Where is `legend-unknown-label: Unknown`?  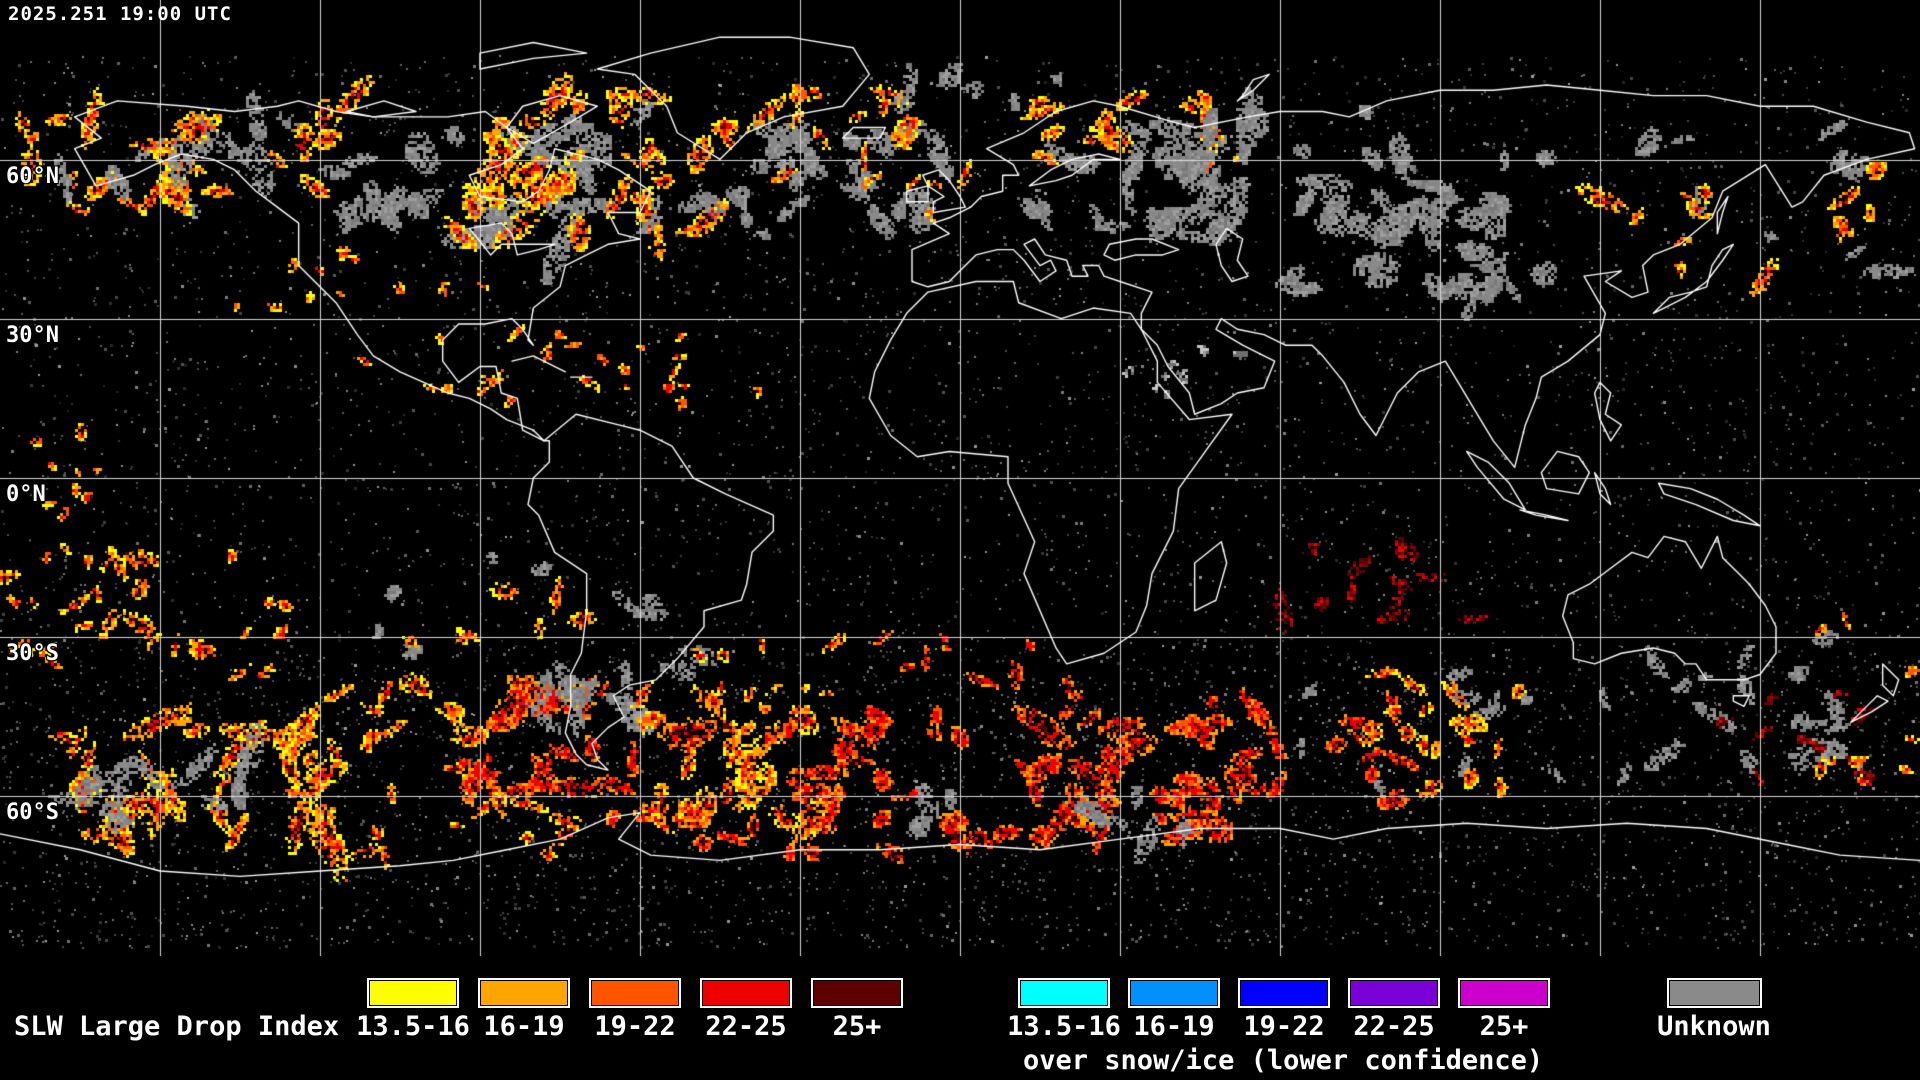
legend-unknown-label: Unknown is located at coordinates (1714, 1026).